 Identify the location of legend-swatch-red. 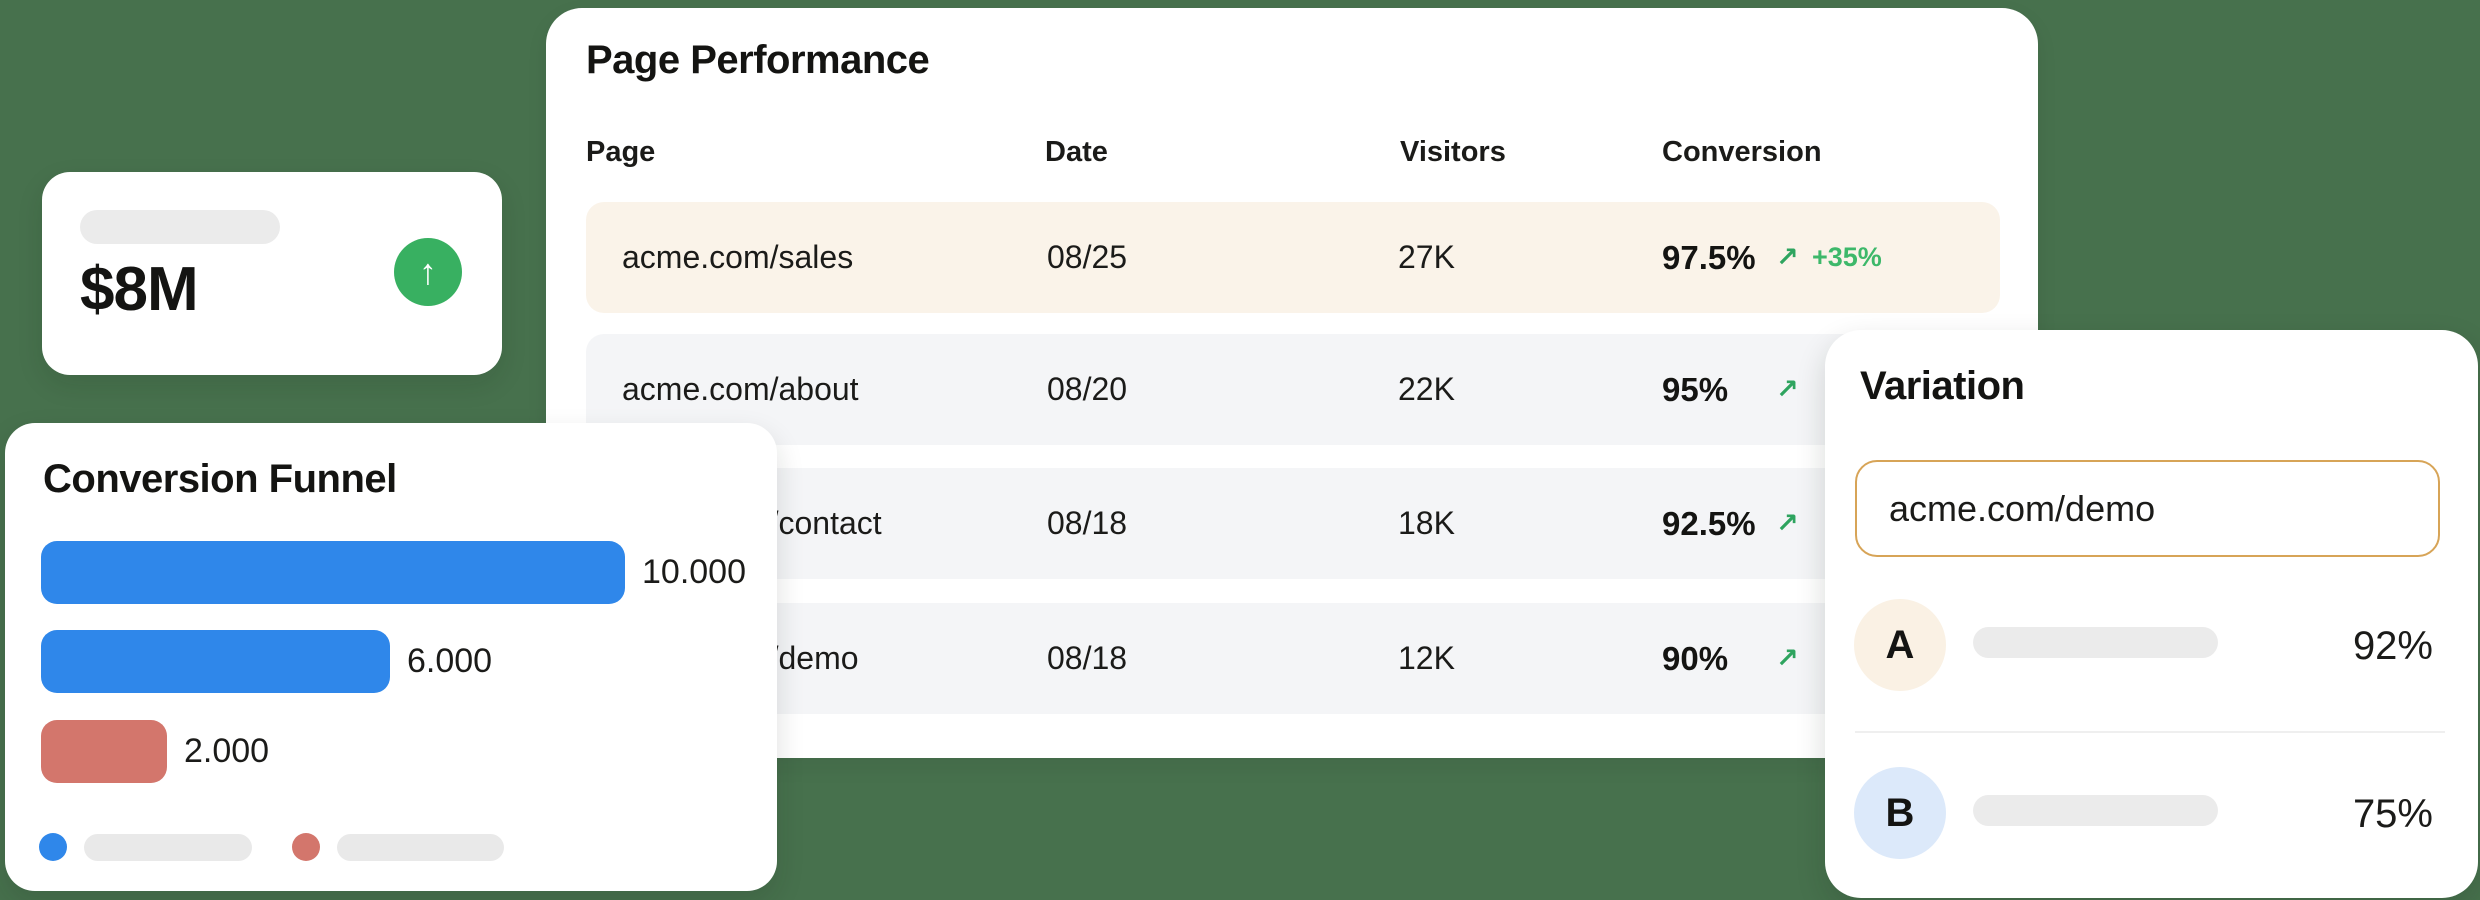
(306, 847).